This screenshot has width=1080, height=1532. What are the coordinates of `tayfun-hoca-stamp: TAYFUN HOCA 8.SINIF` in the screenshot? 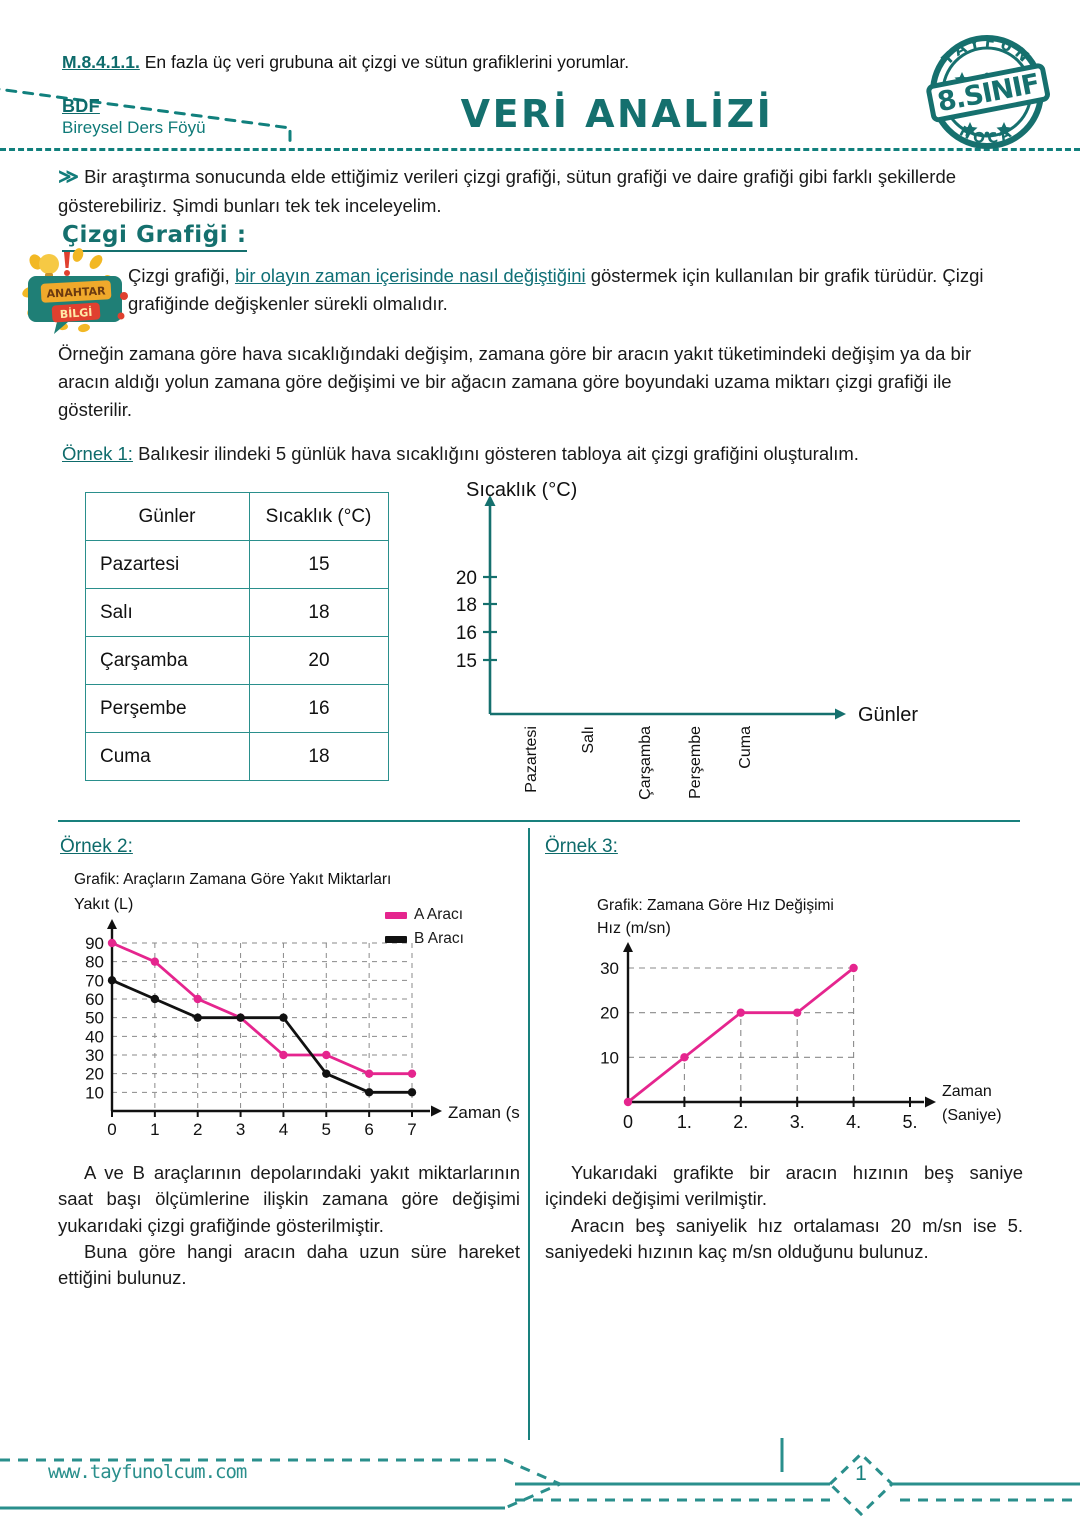 It's located at (987, 90).